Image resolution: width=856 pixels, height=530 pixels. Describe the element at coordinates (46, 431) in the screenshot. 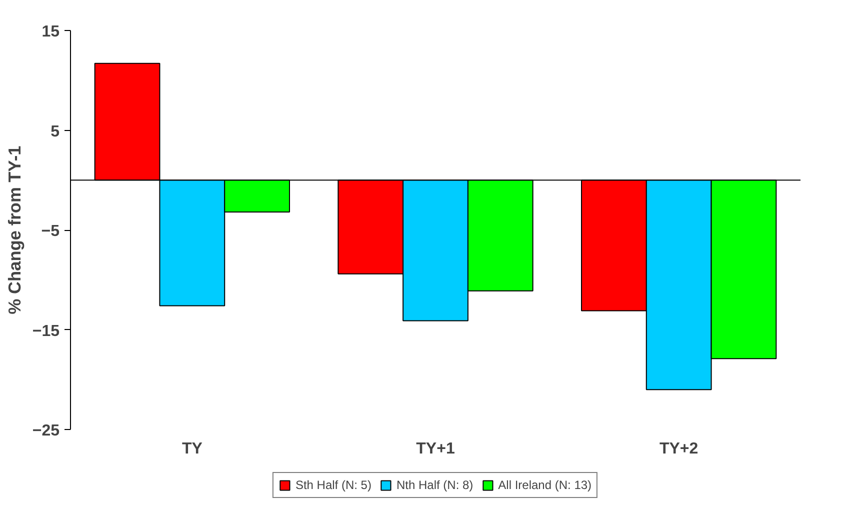

I see `y-tick-label: −25` at that location.